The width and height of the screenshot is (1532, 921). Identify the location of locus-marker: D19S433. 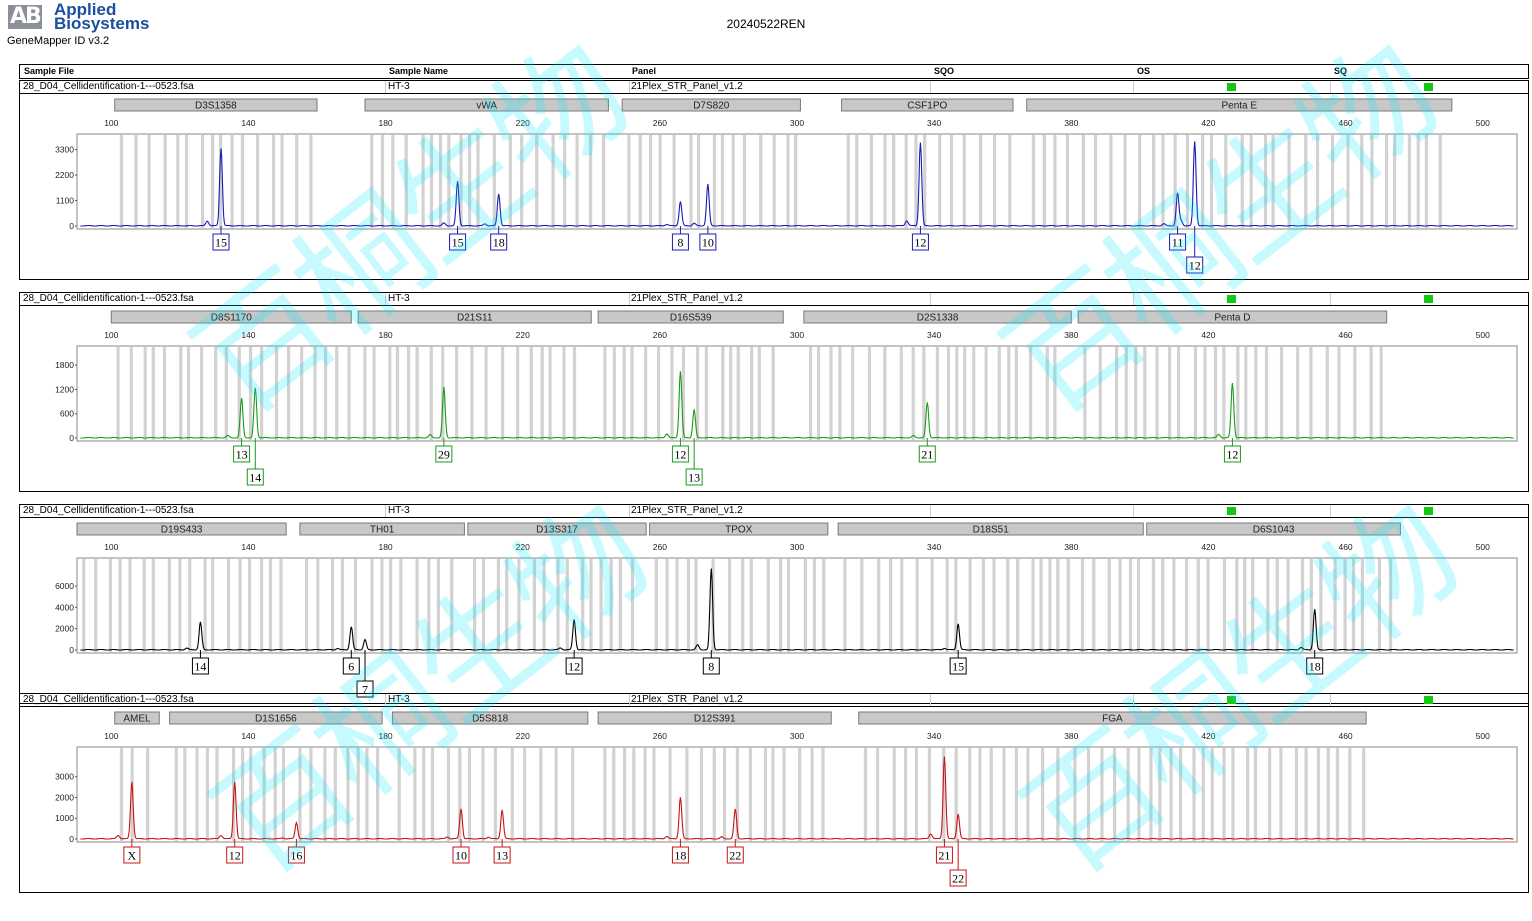
(181, 529).